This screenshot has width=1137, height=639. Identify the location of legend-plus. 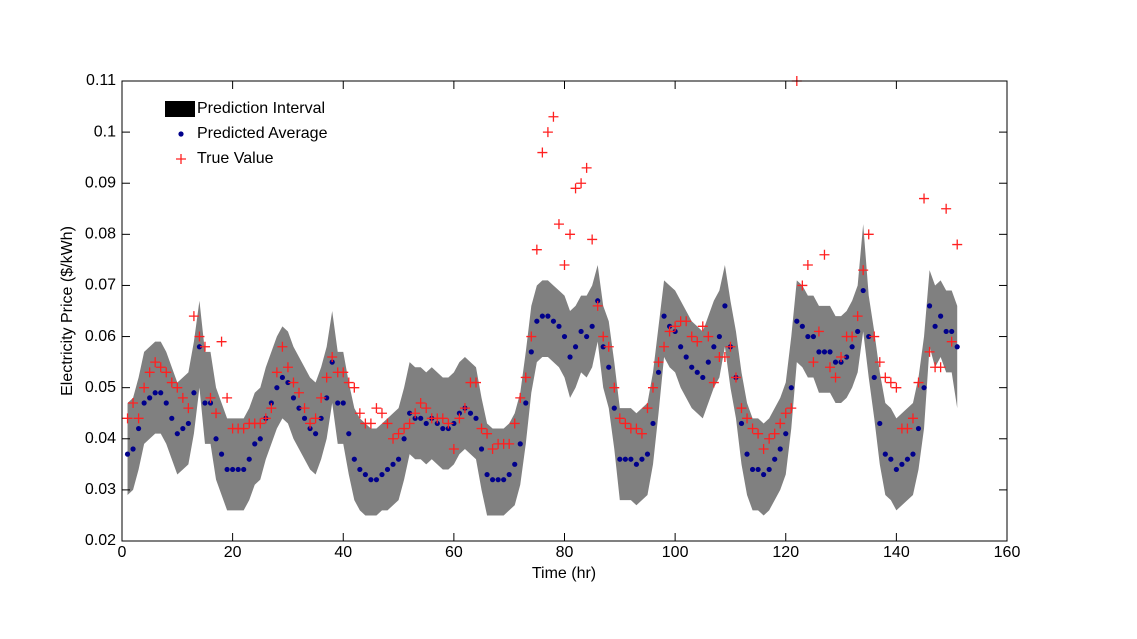
(181, 159).